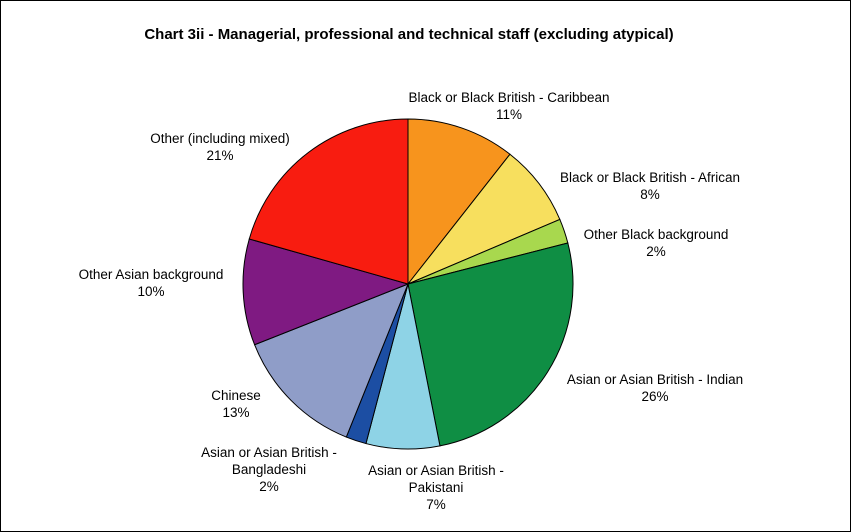  Describe the element at coordinates (236, 395) in the screenshot. I see `slice-name: Chinese` at that location.